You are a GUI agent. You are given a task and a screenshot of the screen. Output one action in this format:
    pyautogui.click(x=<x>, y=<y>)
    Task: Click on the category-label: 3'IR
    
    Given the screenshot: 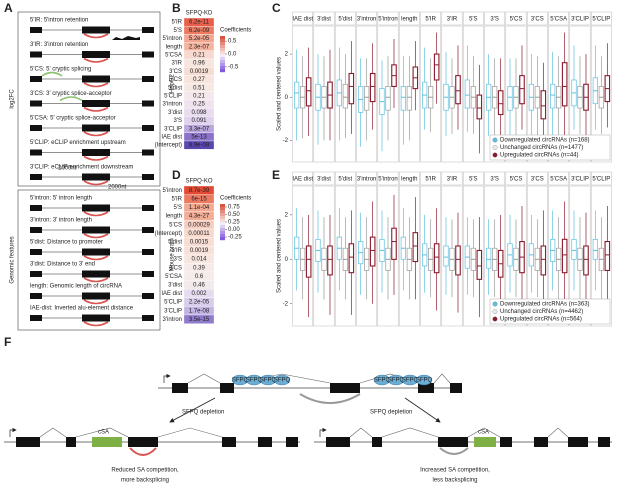 What is the action you would take?
    pyautogui.click(x=452, y=180)
    